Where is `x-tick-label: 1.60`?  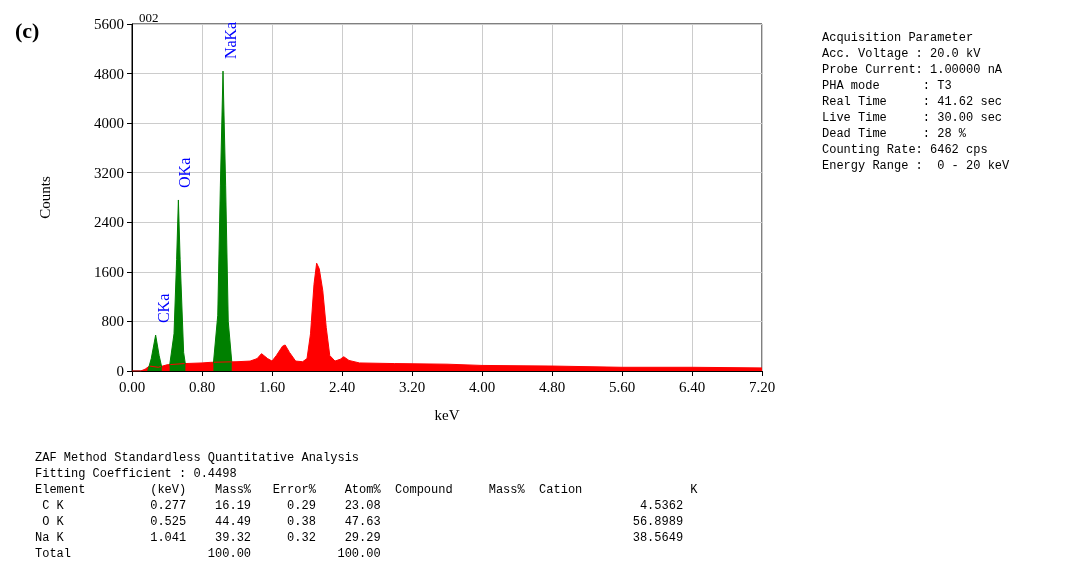
x-tick-label: 1.60 is located at coordinates (272, 386).